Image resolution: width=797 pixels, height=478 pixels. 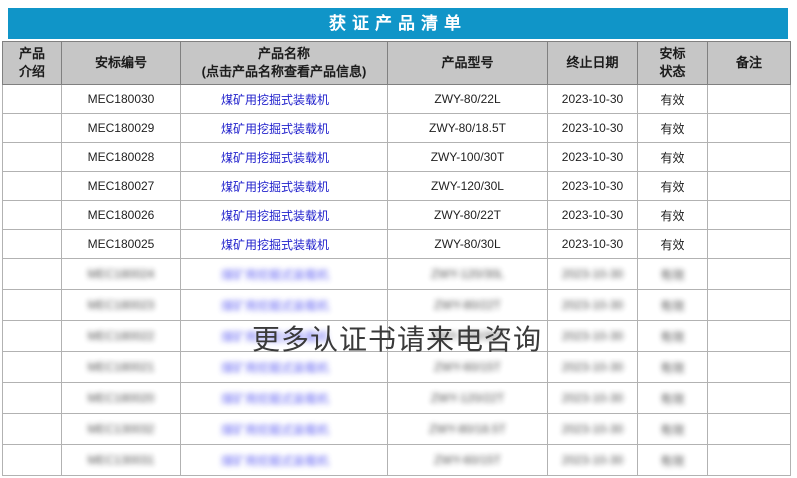 I want to click on table-row: MEC180023 煤矿用挖掘式装载机 ZWY-80/22T 2023-10-30 有效, so click(x=396, y=305).